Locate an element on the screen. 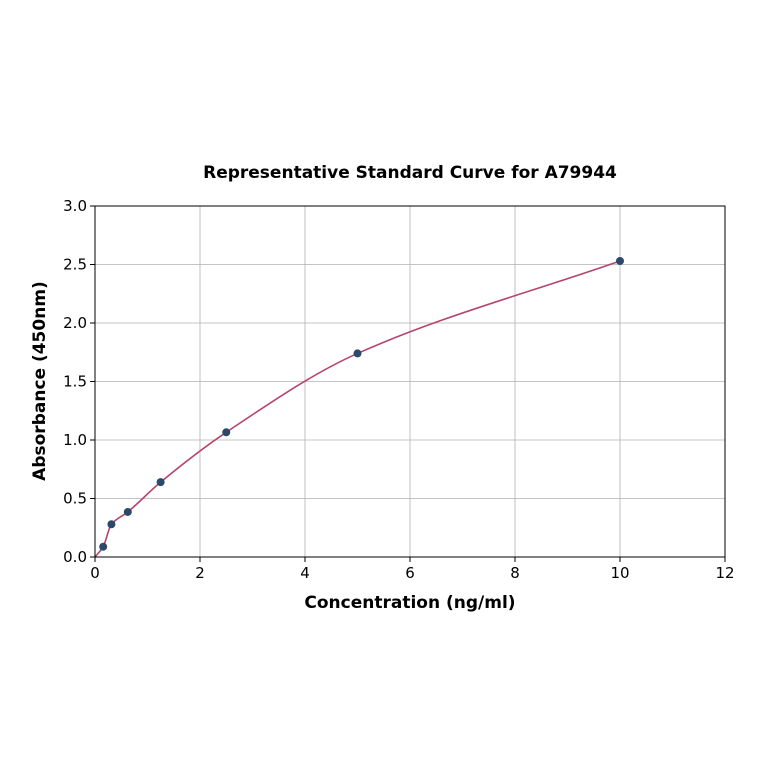  x-tick-label: 2 is located at coordinates (200, 573).